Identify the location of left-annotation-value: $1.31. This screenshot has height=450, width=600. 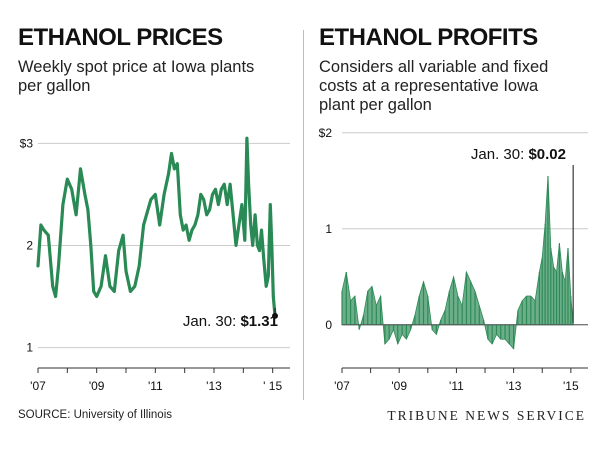
(259, 321).